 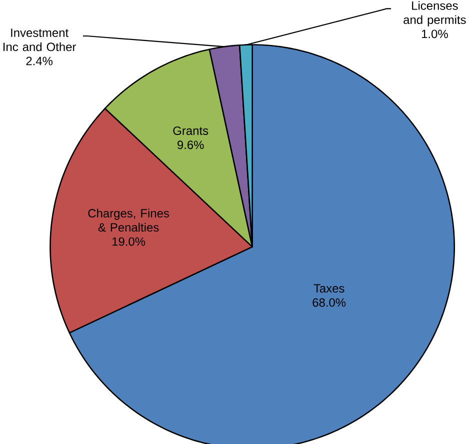 I want to click on data-label: 19.0%, so click(x=129, y=241).